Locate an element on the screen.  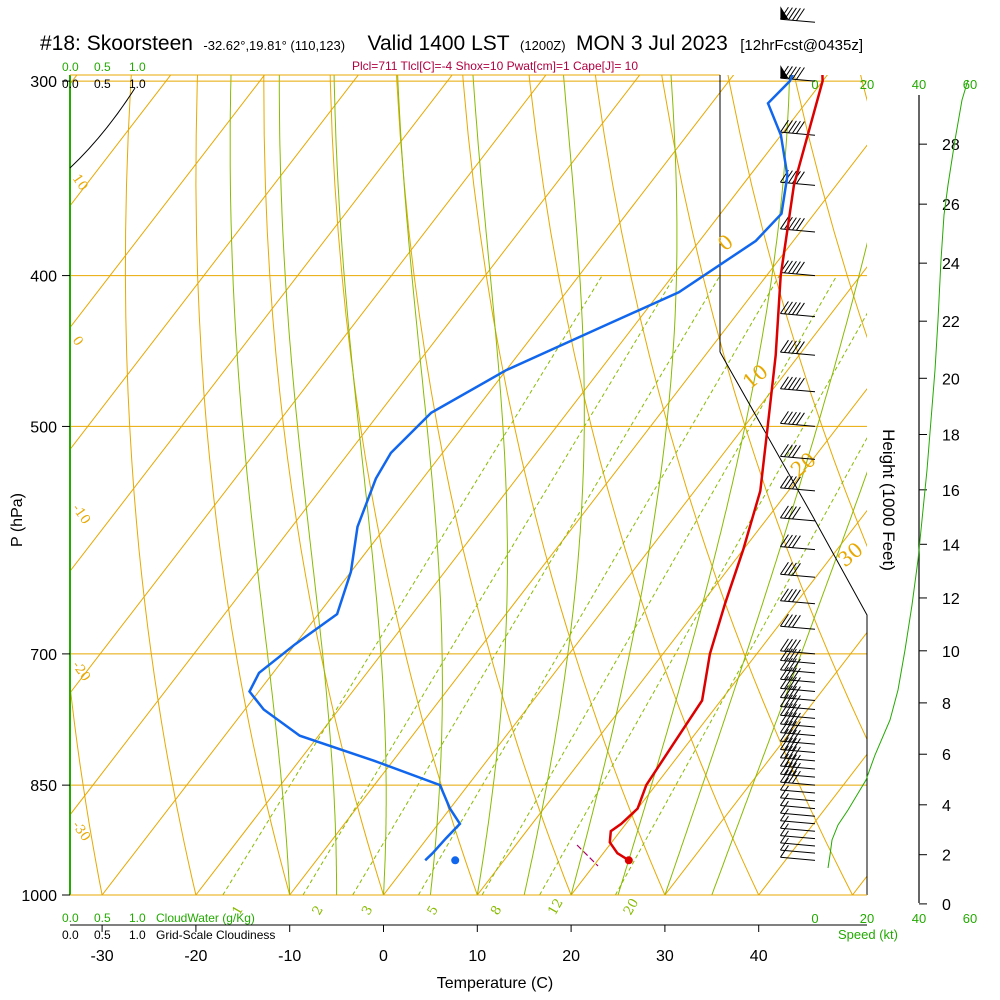
temp-label-10: 10 is located at coordinates (477, 956).